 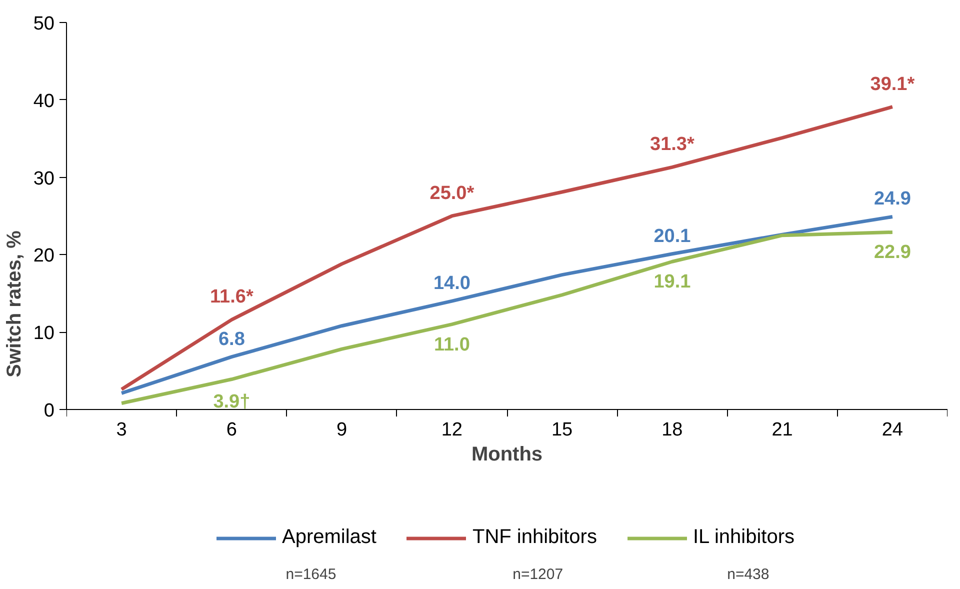 What do you see at coordinates (44, 179) in the screenshot?
I see `y-tick-label: 30` at bounding box center [44, 179].